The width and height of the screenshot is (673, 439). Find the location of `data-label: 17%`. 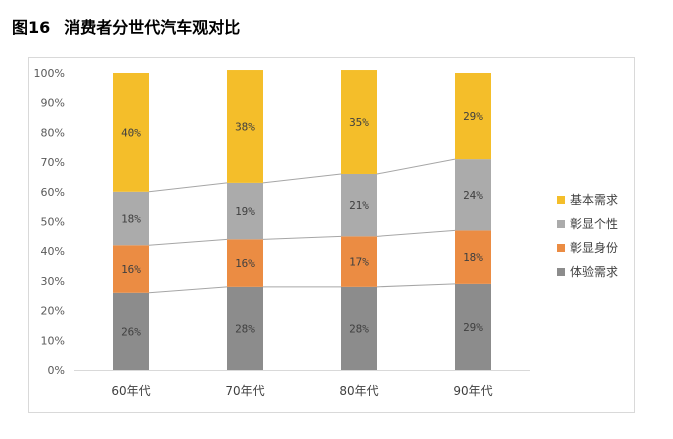

data-label: 17% is located at coordinates (359, 262).